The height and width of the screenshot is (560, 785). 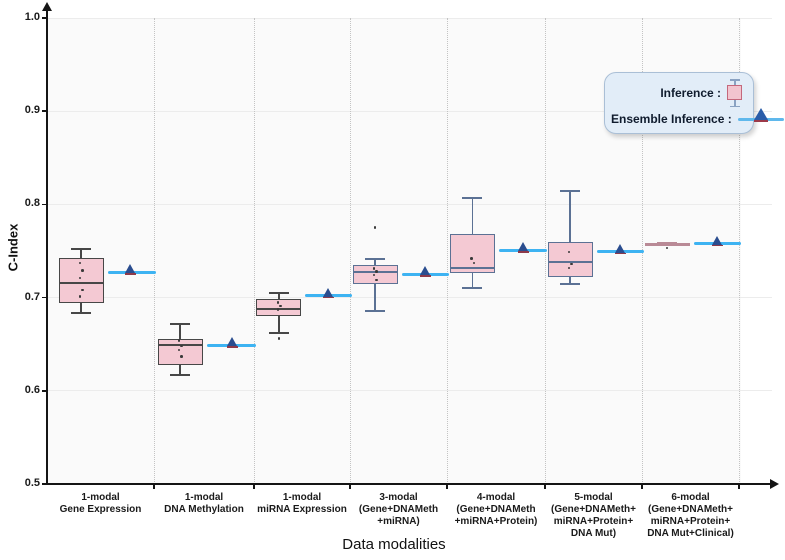 I want to click on legend-label-inference: Inference :, so click(x=690, y=93).